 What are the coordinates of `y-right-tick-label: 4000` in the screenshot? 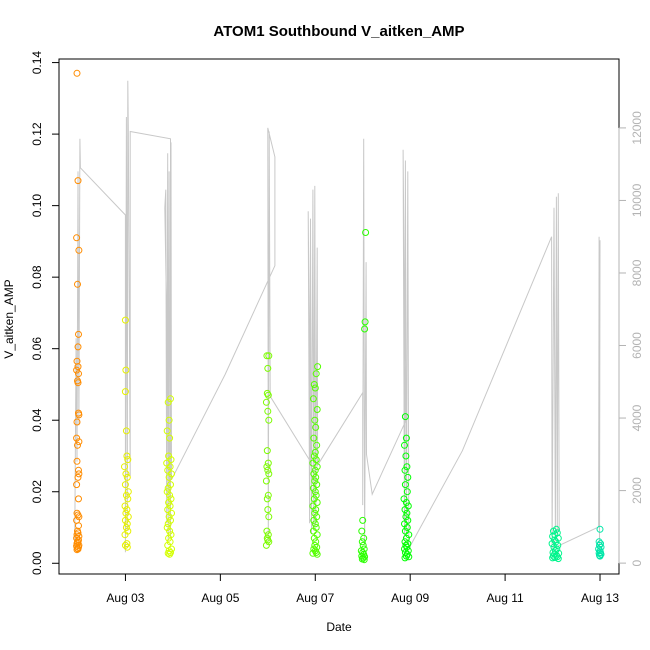 It's located at (637, 417).